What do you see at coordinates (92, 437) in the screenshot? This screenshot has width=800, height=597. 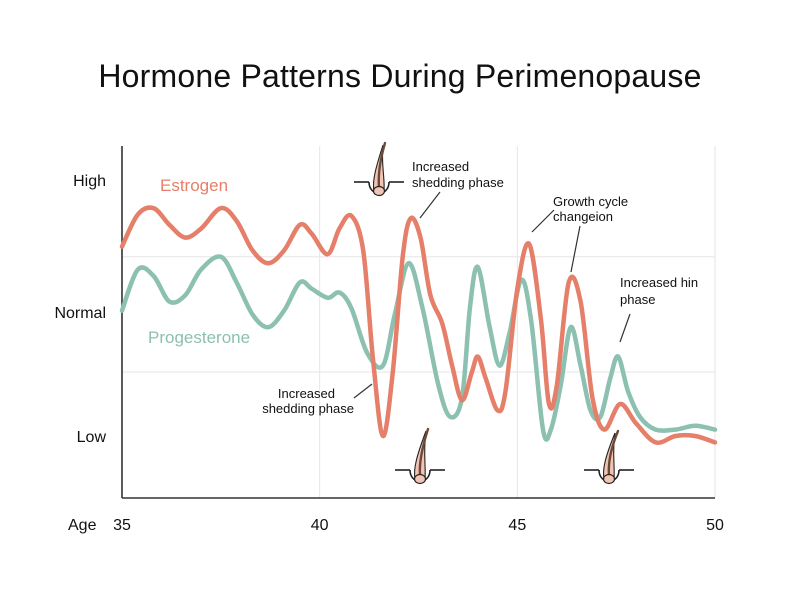 I see `y-tick-low: Low` at bounding box center [92, 437].